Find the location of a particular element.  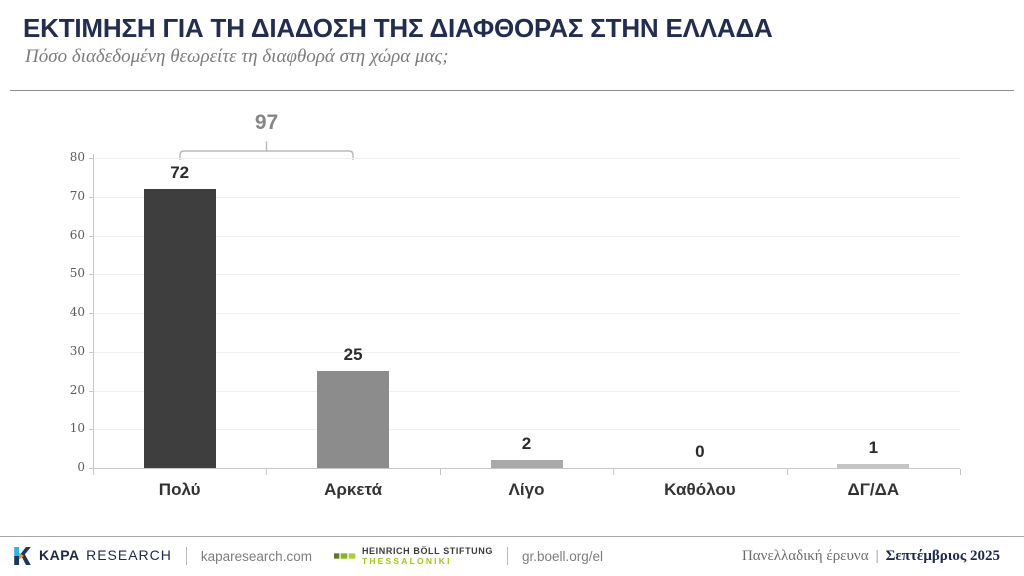

bar-value-label: 72 is located at coordinates (180, 172).